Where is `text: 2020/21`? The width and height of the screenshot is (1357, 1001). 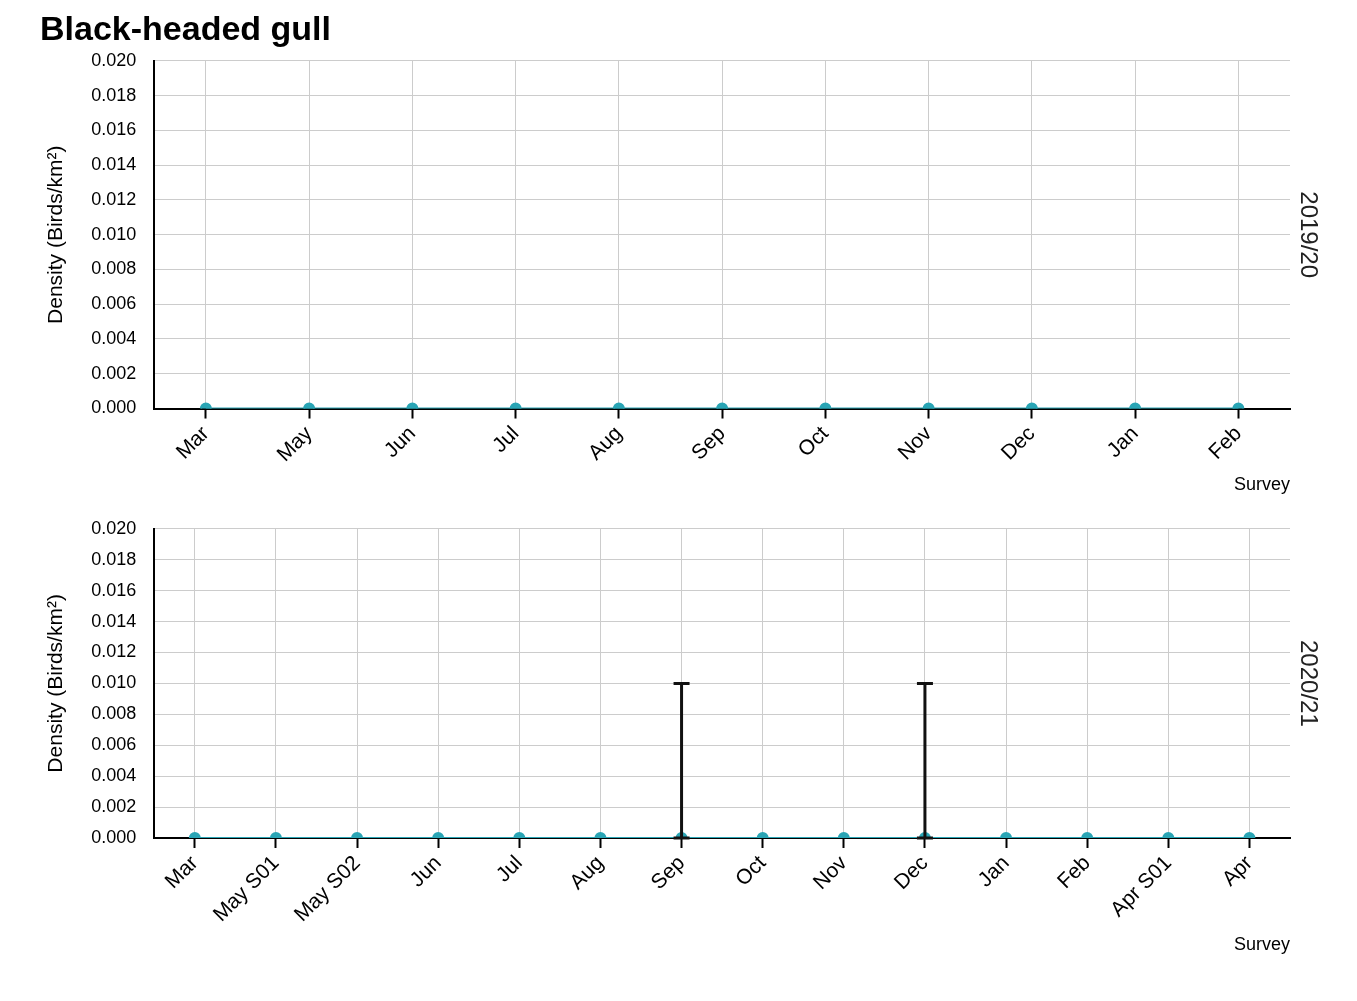 text: 2020/21 is located at coordinates (1310, 683).